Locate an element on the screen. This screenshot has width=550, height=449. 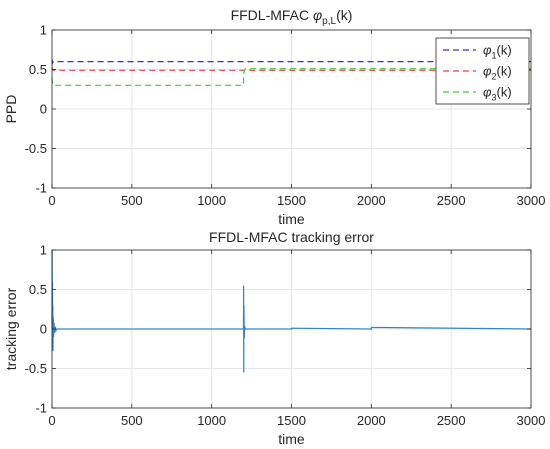
error-xtick-label-3: 1500 is located at coordinates (291, 420).